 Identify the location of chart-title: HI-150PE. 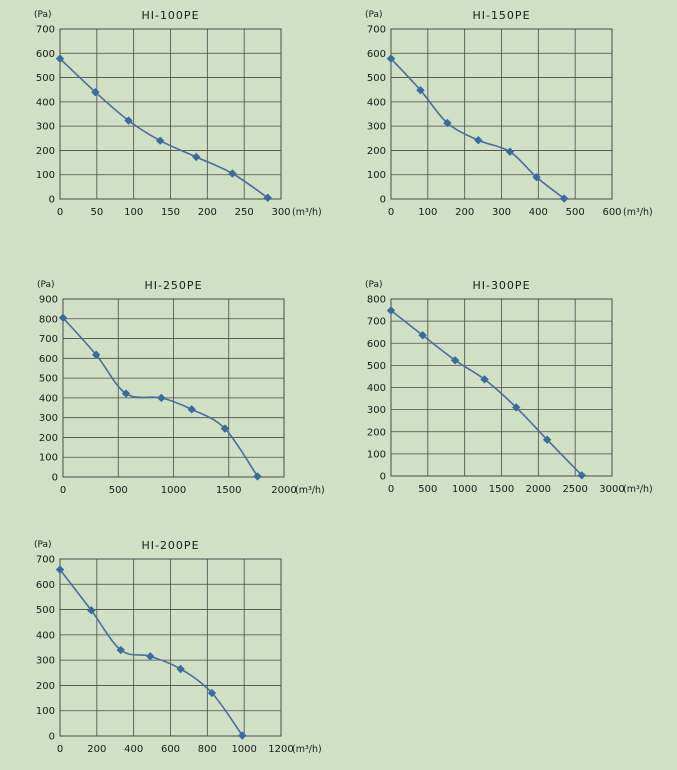
(501, 15).